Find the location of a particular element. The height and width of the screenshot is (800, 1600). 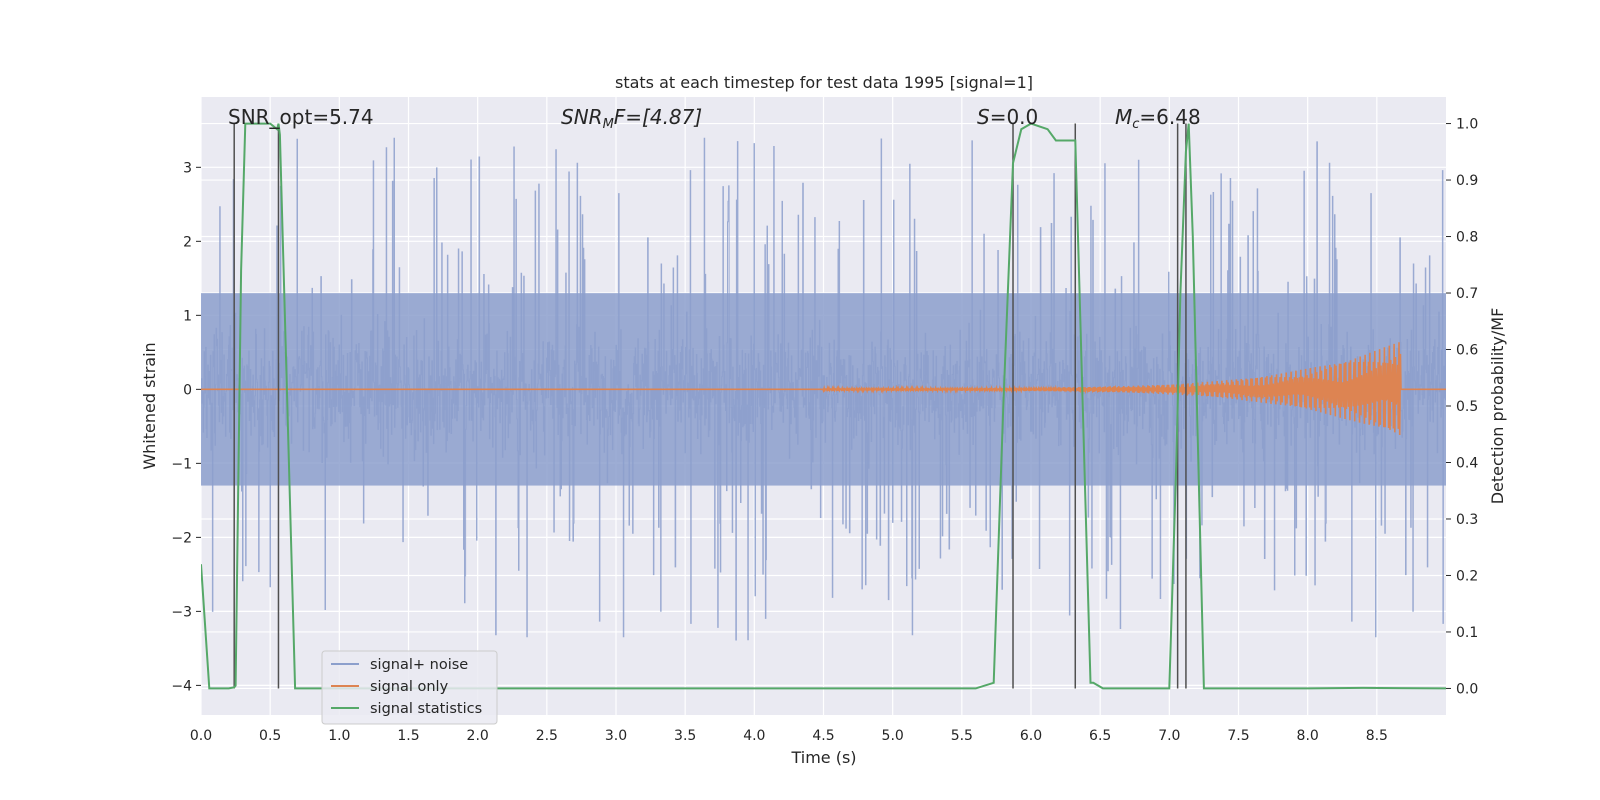

right-axis-label: Detection probability/MF is located at coordinates (1497, 406).